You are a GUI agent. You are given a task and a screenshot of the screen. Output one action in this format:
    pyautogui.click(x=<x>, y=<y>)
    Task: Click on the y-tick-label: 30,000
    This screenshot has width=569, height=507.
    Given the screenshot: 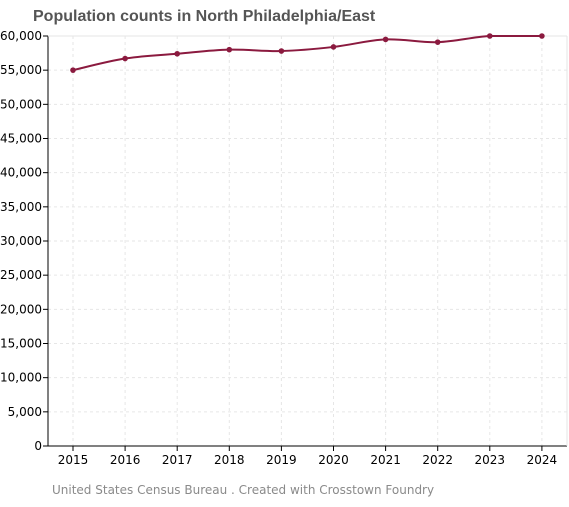 What is the action you would take?
    pyautogui.click(x=21, y=241)
    